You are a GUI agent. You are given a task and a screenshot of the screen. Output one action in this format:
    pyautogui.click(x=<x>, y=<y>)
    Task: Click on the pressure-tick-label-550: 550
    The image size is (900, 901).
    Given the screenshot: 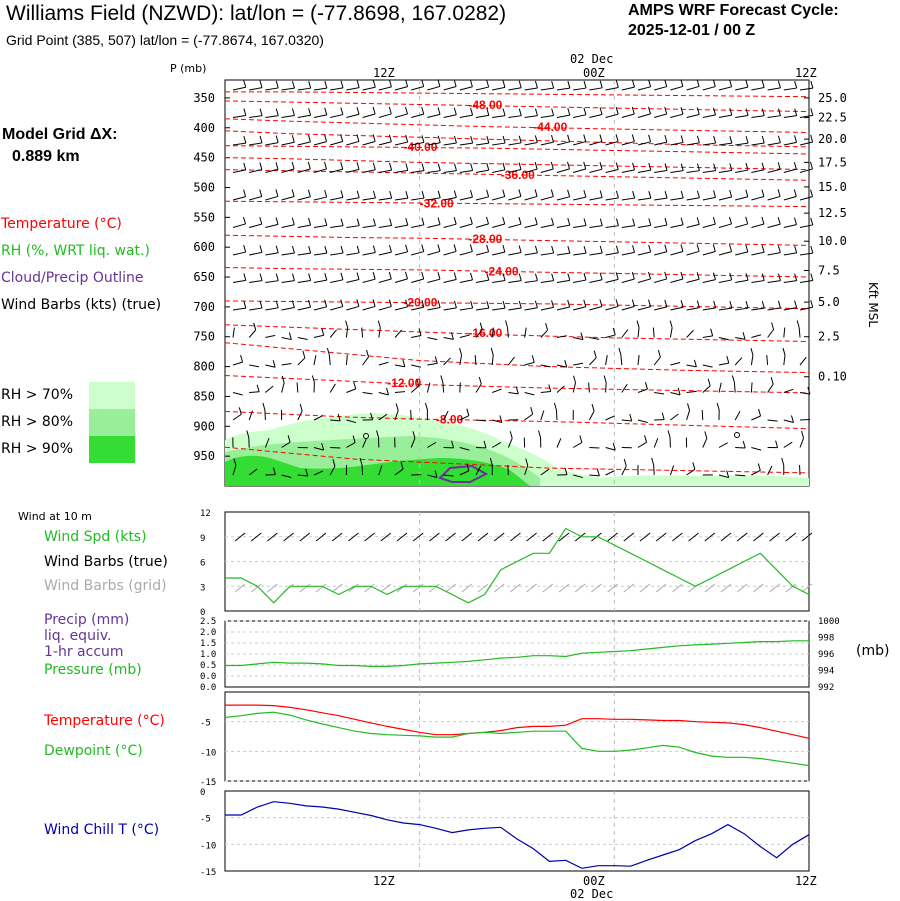 What is the action you would take?
    pyautogui.click(x=204, y=217)
    